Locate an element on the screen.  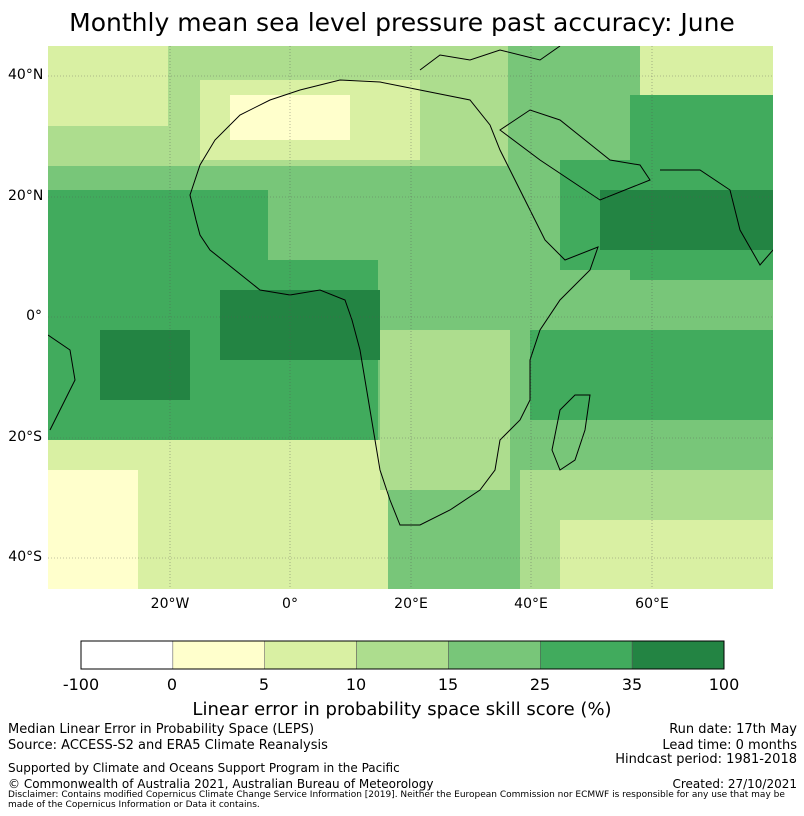
lat-label-40s: 40°S is located at coordinates (25, 557).